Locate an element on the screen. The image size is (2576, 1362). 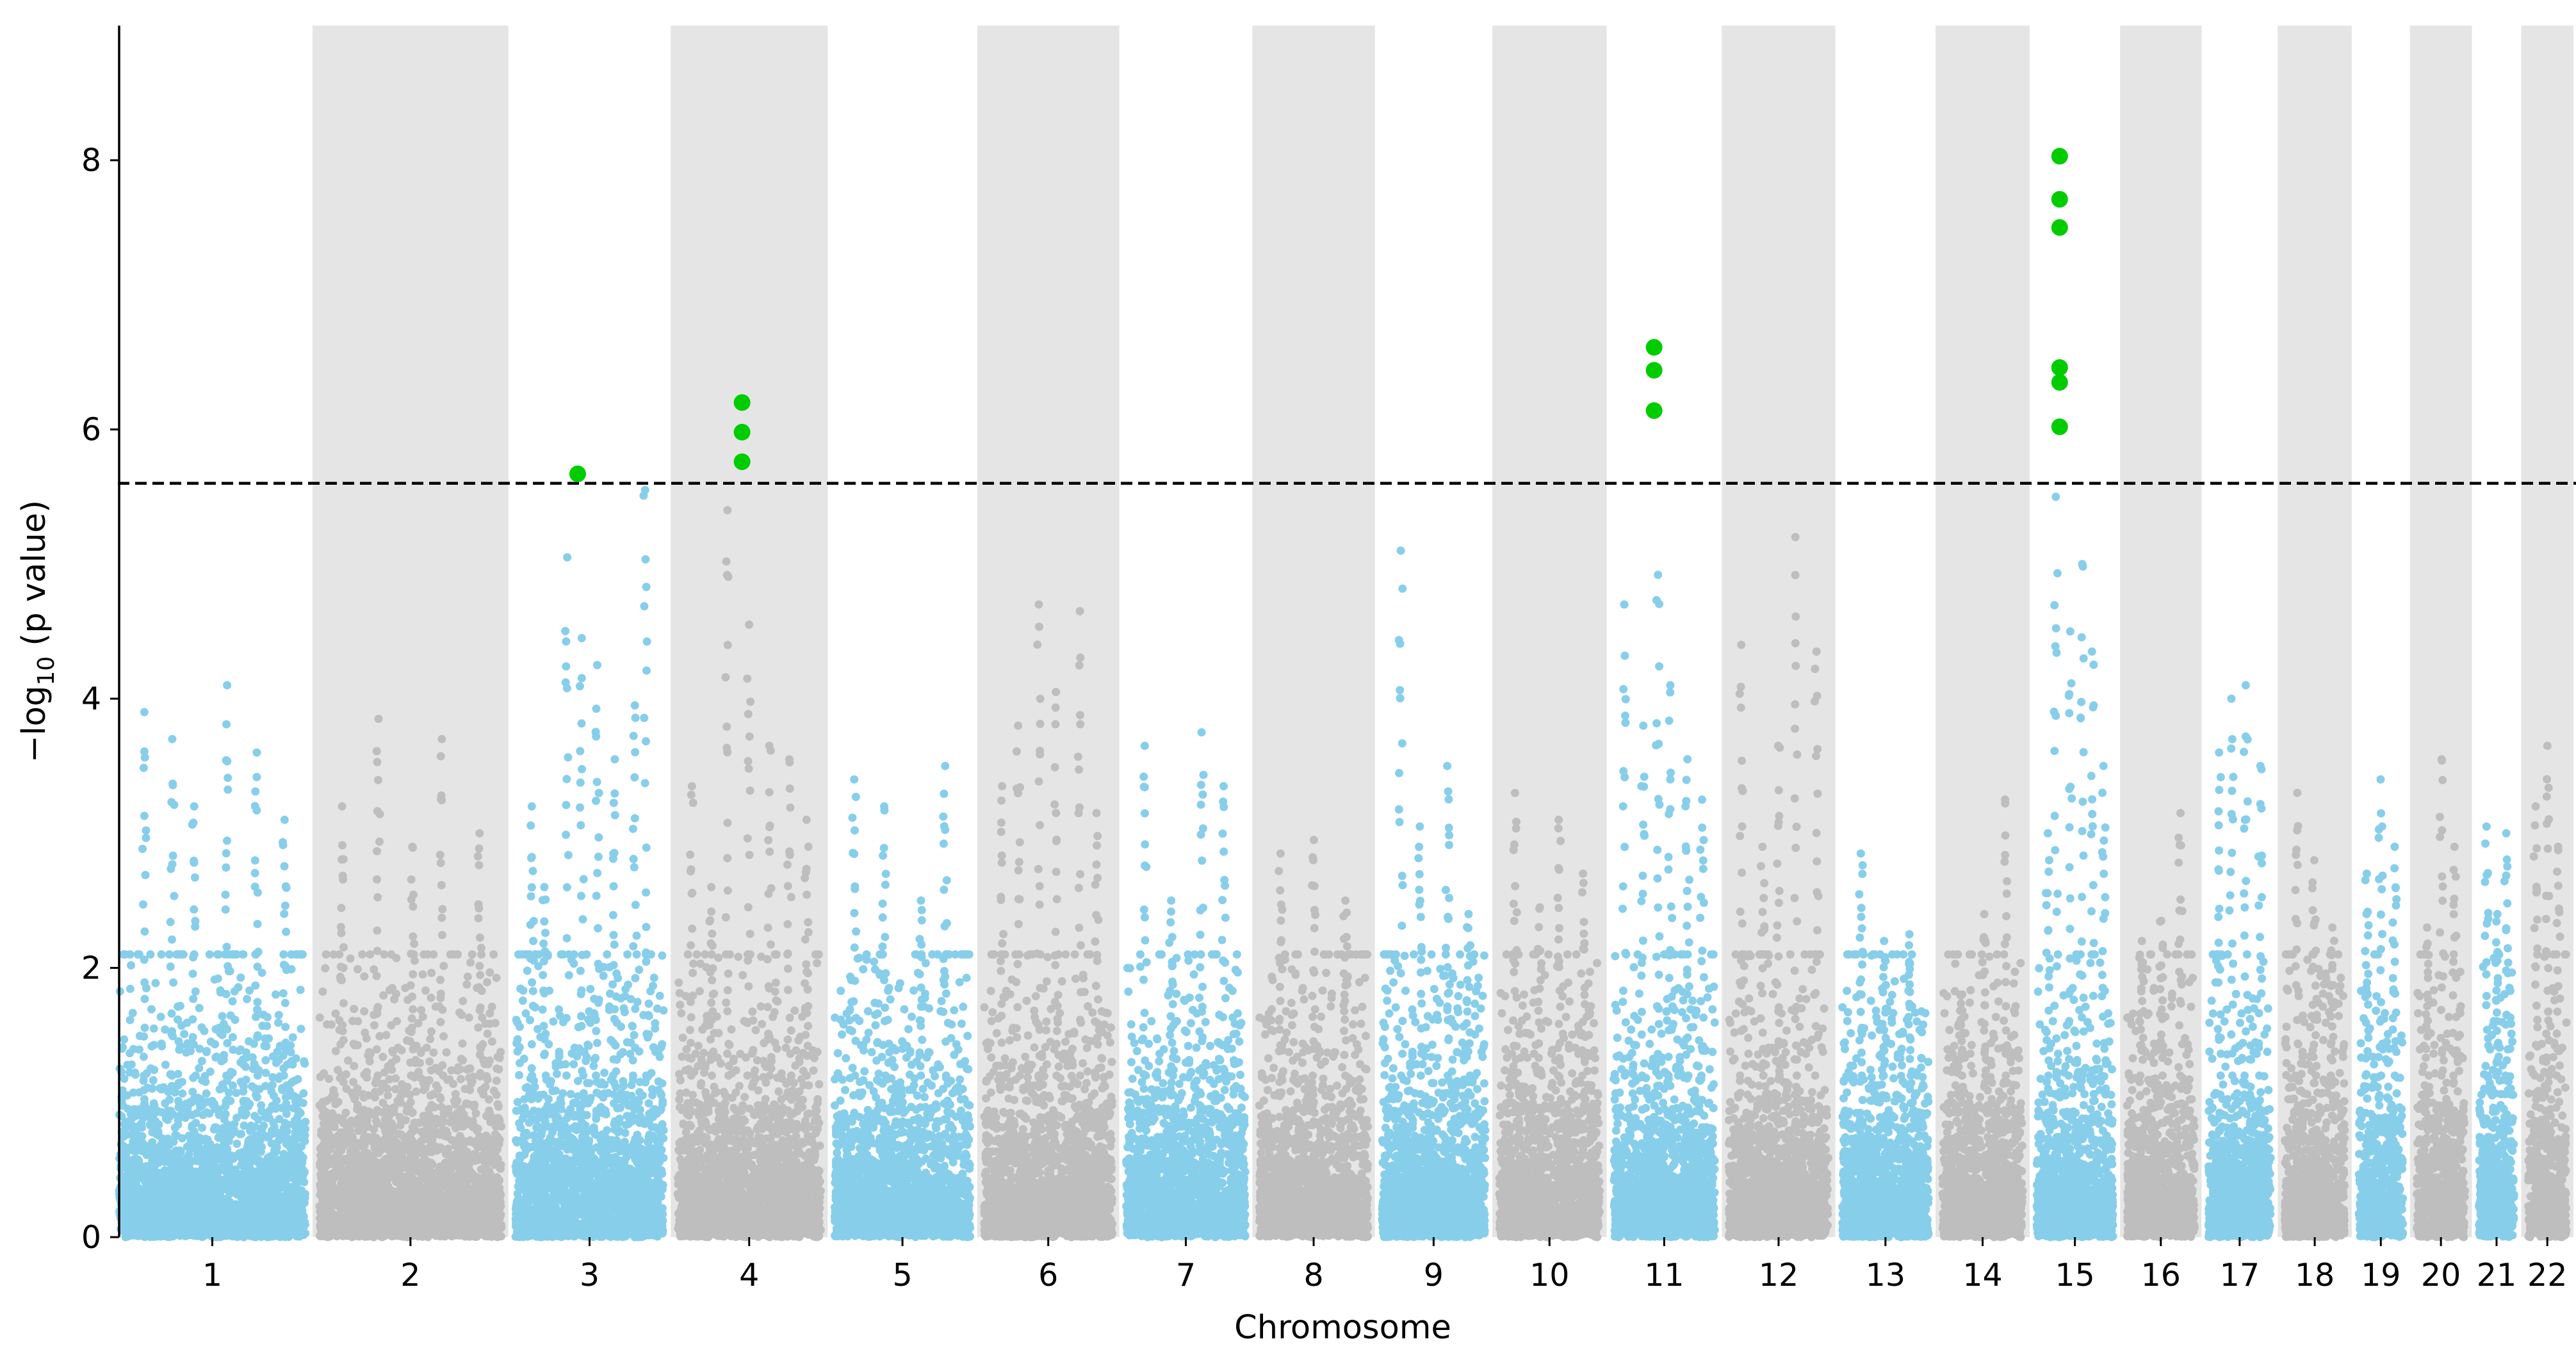
x-tick-label: 6 is located at coordinates (1048, 1275).